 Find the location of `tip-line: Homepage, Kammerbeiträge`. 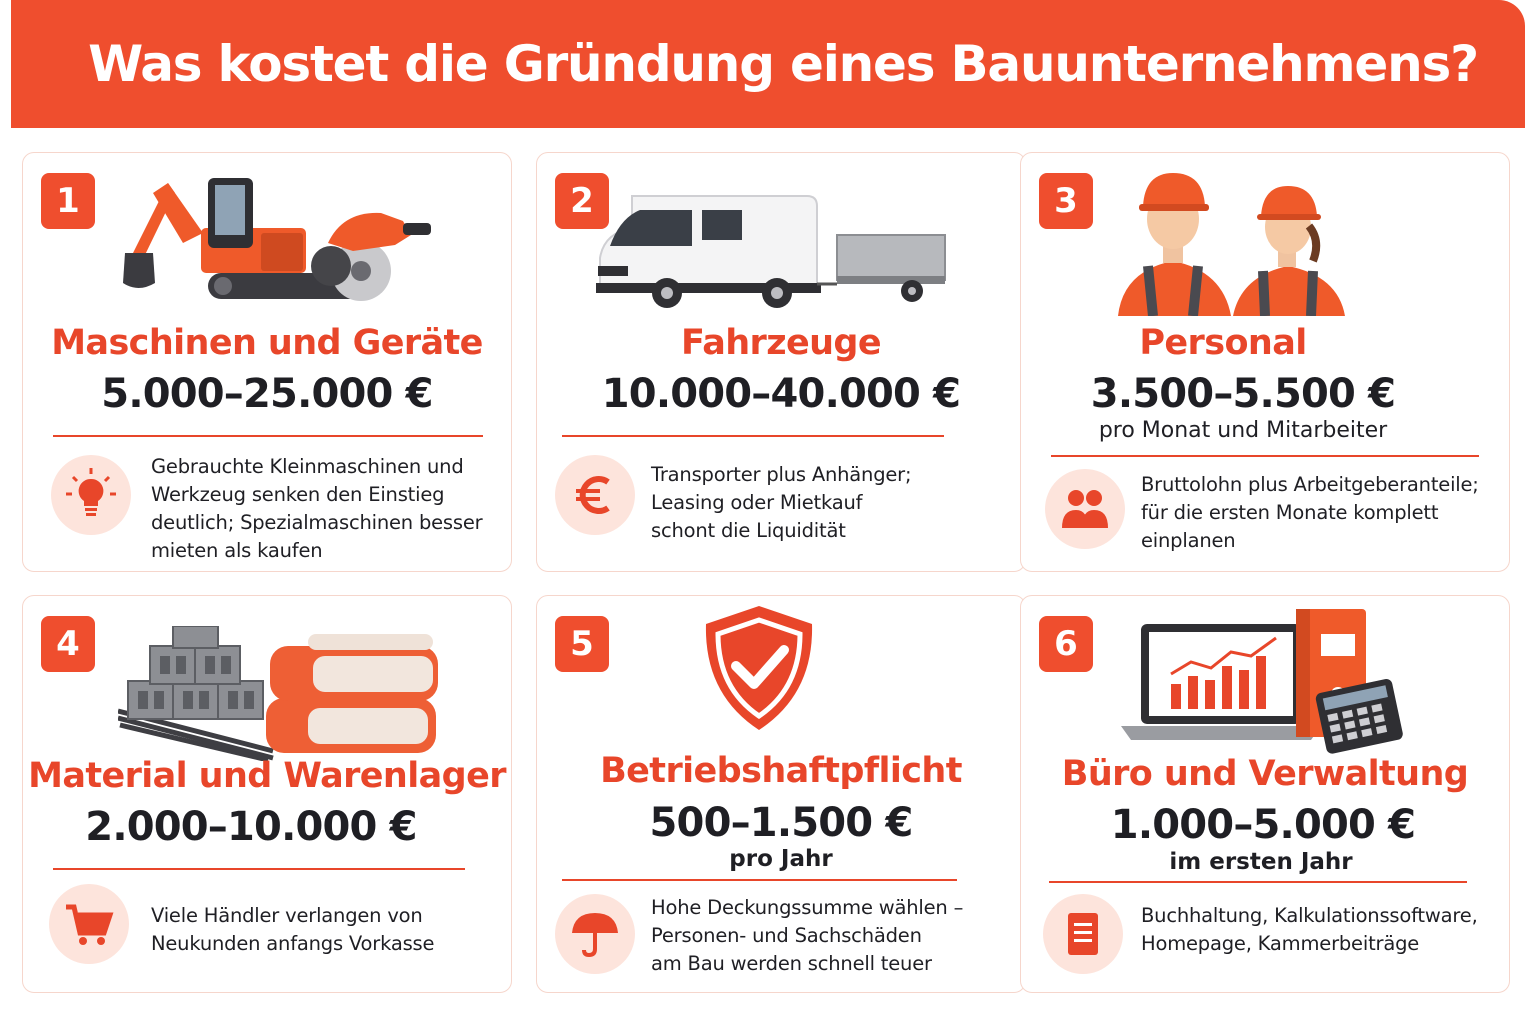

tip-line: Homepage, Kammerbeiträge is located at coordinates (1309, 944).